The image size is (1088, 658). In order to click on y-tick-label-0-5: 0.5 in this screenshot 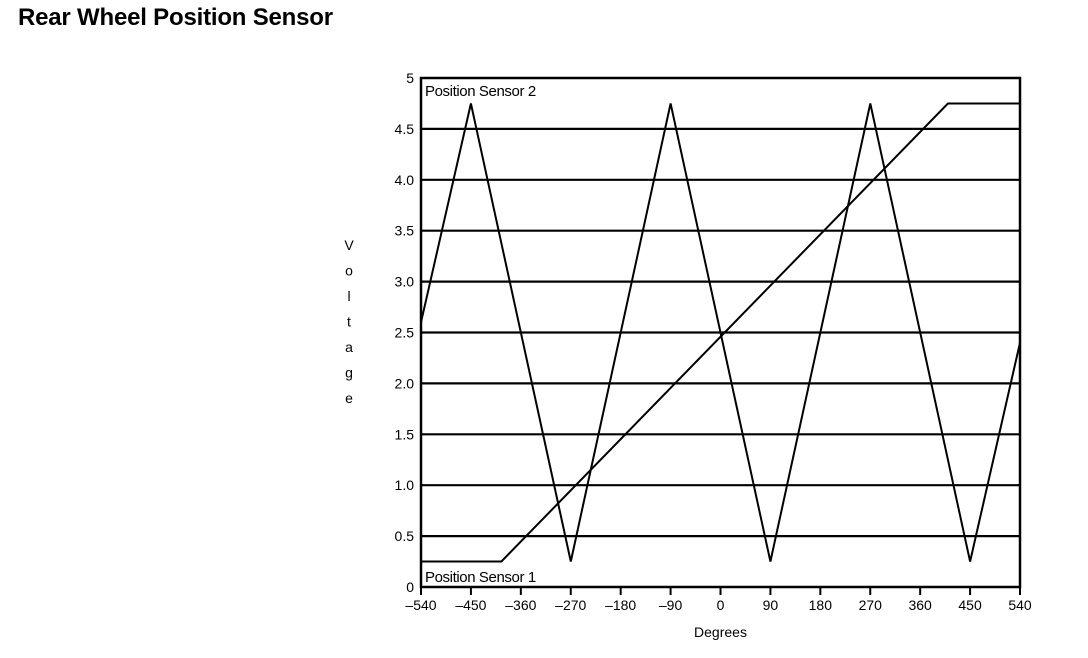, I will do `click(405, 536)`.